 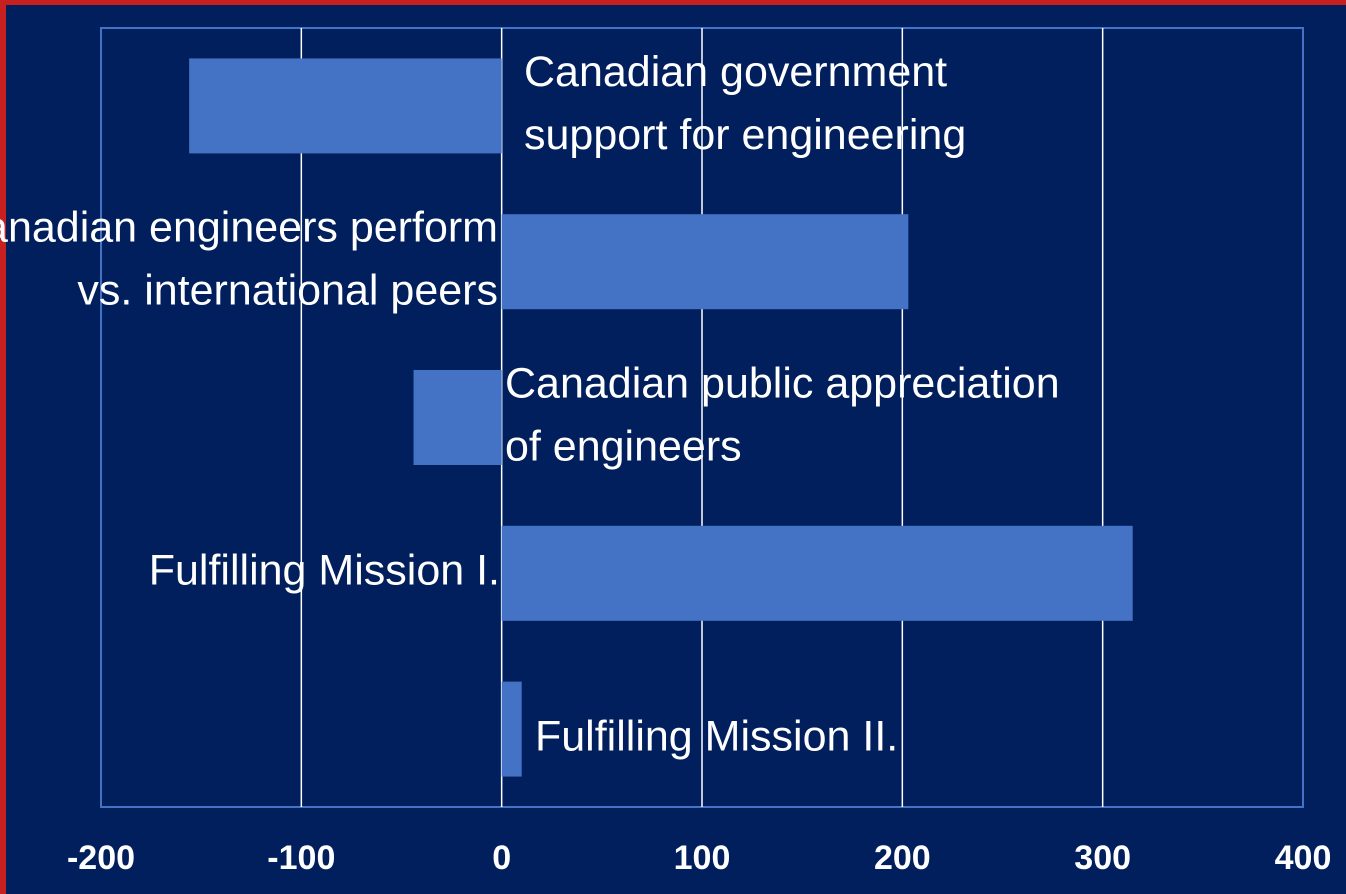 What do you see at coordinates (101, 858) in the screenshot?
I see `x-tick-label: -200` at bounding box center [101, 858].